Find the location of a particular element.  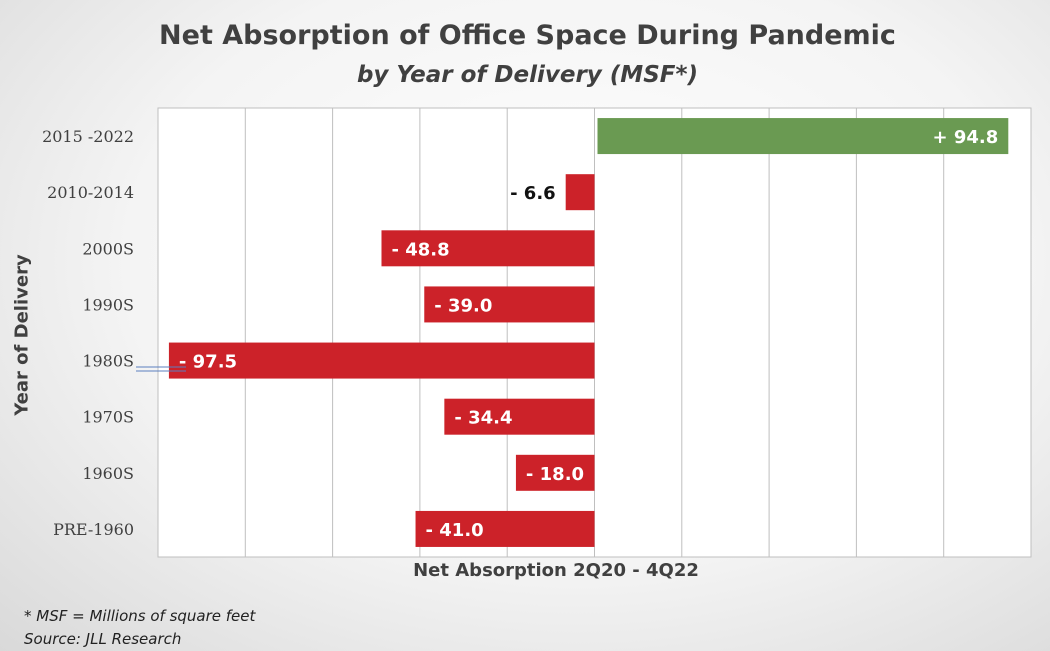

category-tick-label: 2015 -2022 is located at coordinates (88, 136).